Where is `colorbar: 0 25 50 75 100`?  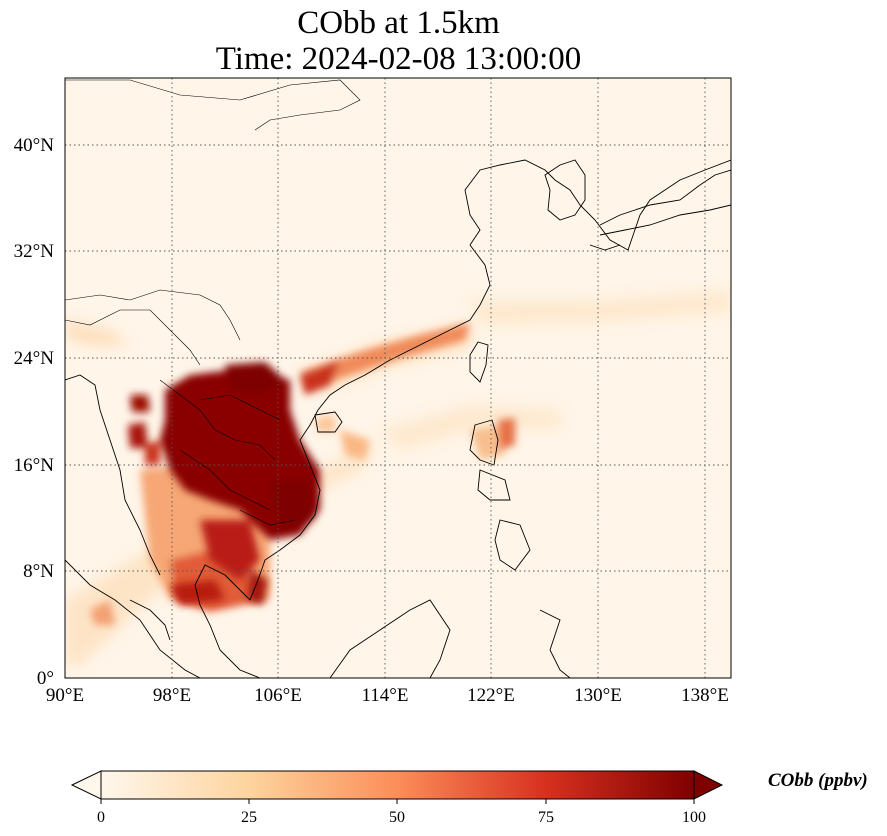 colorbar: 0 25 50 75 100 is located at coordinates (397, 798).